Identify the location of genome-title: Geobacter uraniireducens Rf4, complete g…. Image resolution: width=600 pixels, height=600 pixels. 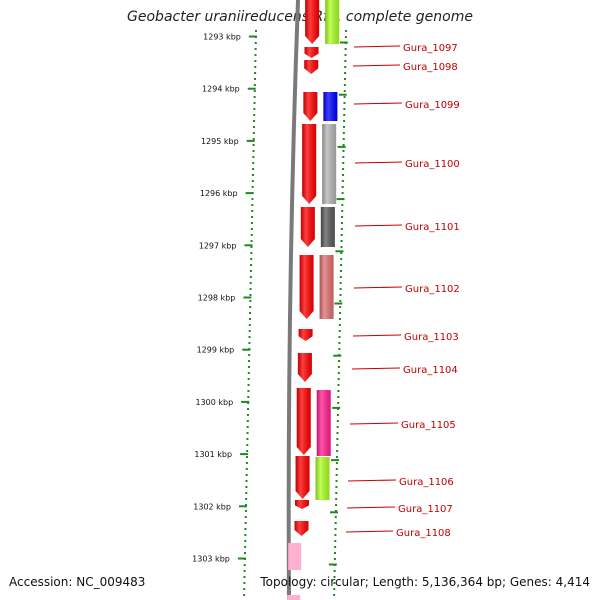
(300, 17).